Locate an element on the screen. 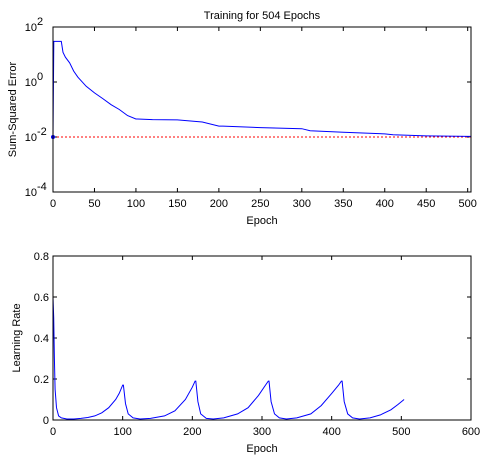  x-tick-label: 450 is located at coordinates (426, 204).